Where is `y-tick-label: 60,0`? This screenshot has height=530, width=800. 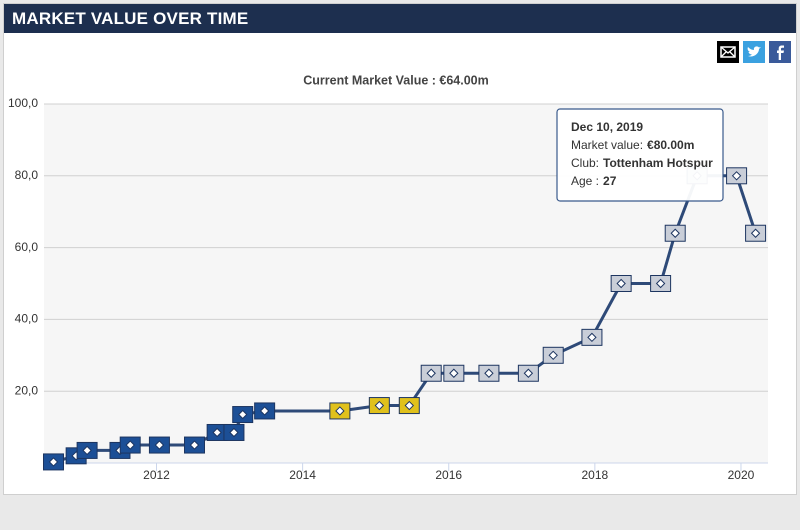
y-tick-label: 60,0 is located at coordinates (27, 247).